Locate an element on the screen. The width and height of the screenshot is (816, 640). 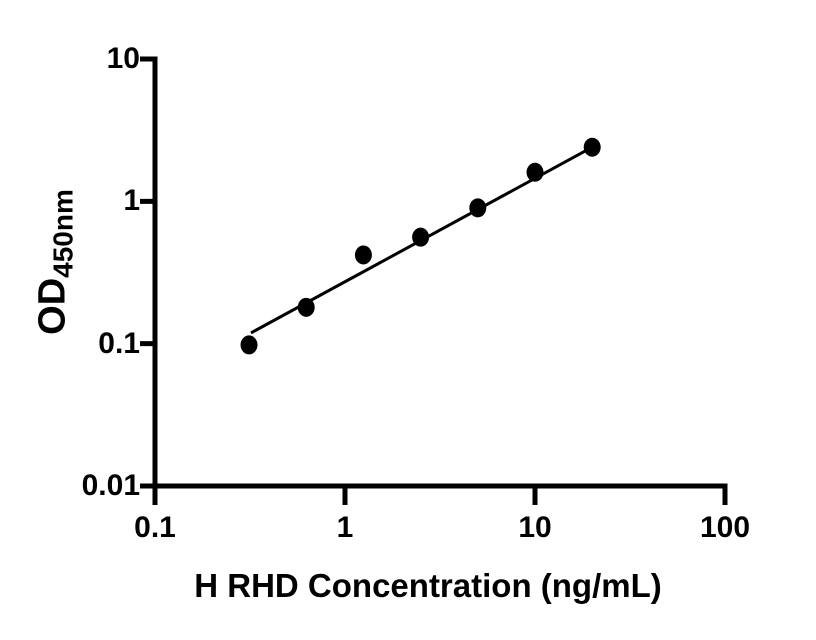
y-axis-title-subscript: 450nm is located at coordinates (63, 233).